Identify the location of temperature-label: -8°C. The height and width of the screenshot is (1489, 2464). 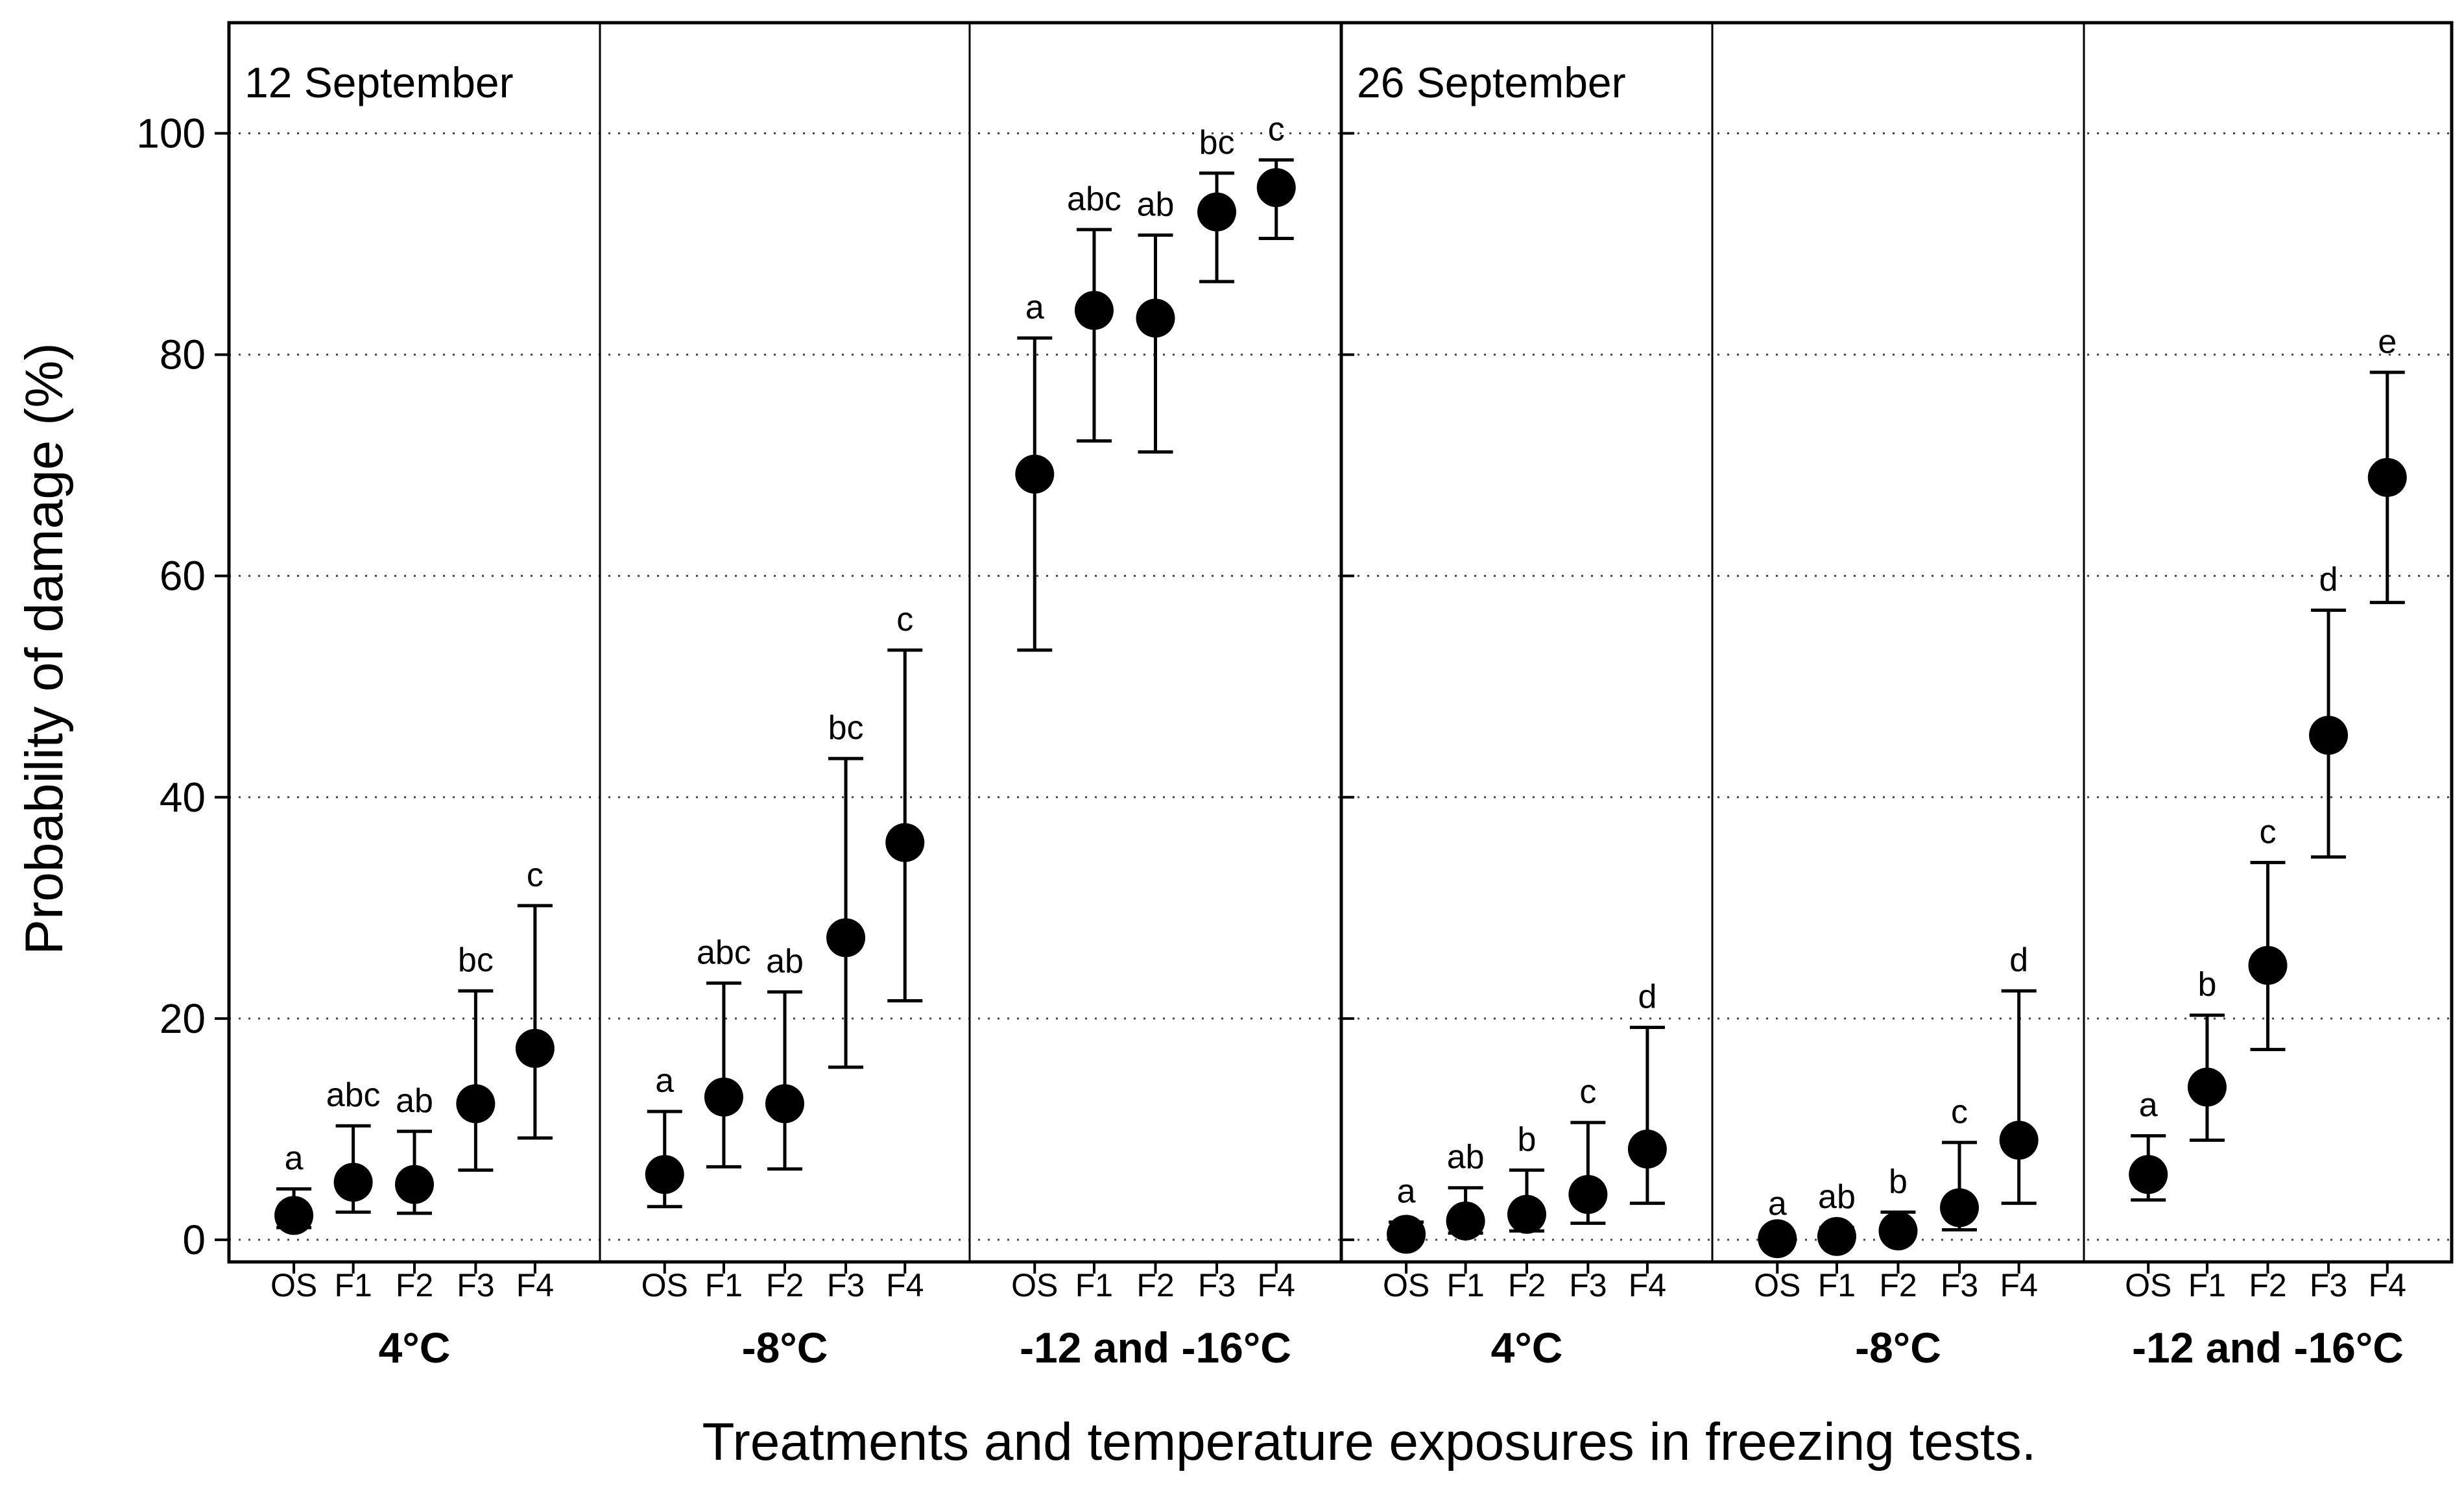
(785, 1348).